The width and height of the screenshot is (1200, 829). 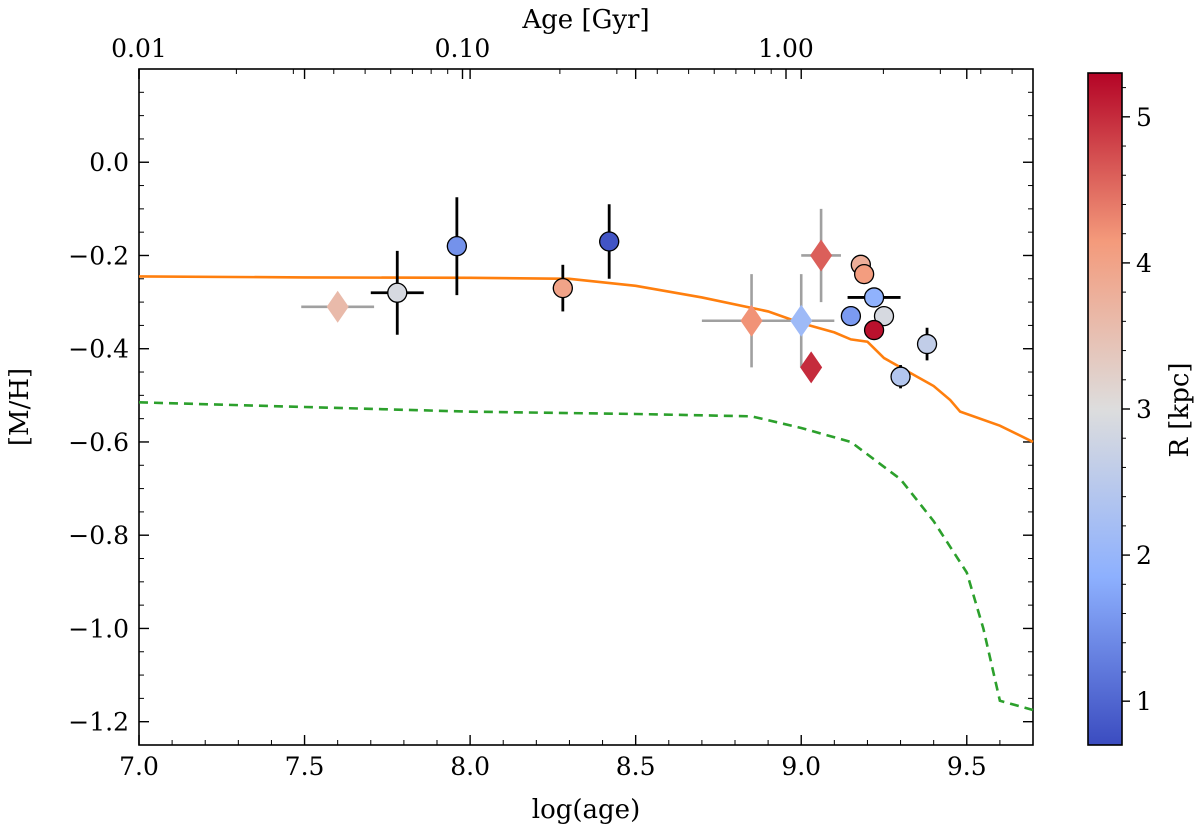 I want to click on y-tick-label: −0.4, so click(x=98, y=349).